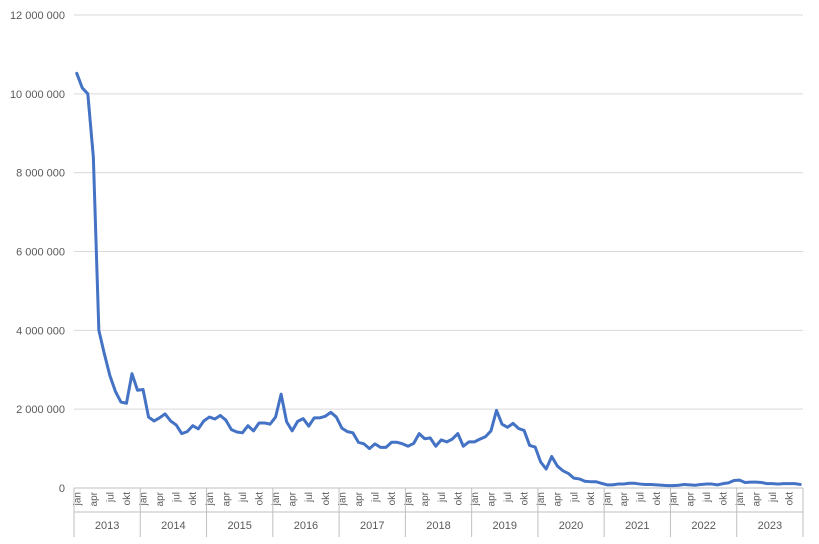  What do you see at coordinates (37, 95) in the screenshot?
I see `y-tick-label: 10 000 000` at bounding box center [37, 95].